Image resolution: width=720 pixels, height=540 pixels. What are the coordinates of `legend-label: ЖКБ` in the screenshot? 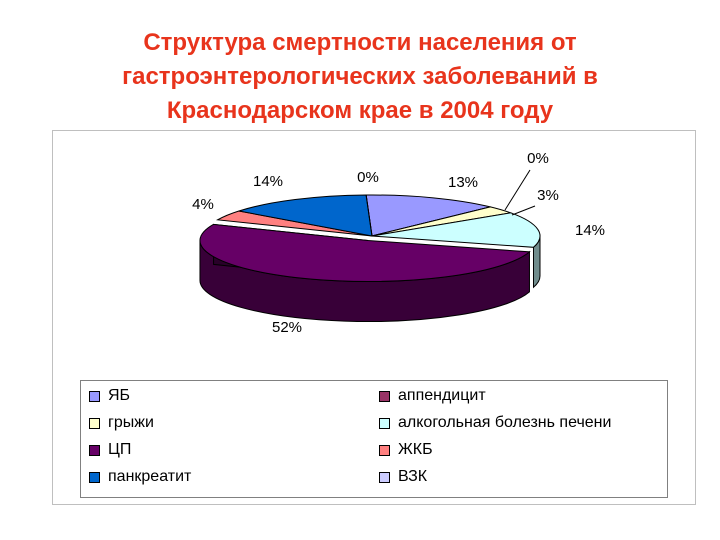 It's located at (415, 449).